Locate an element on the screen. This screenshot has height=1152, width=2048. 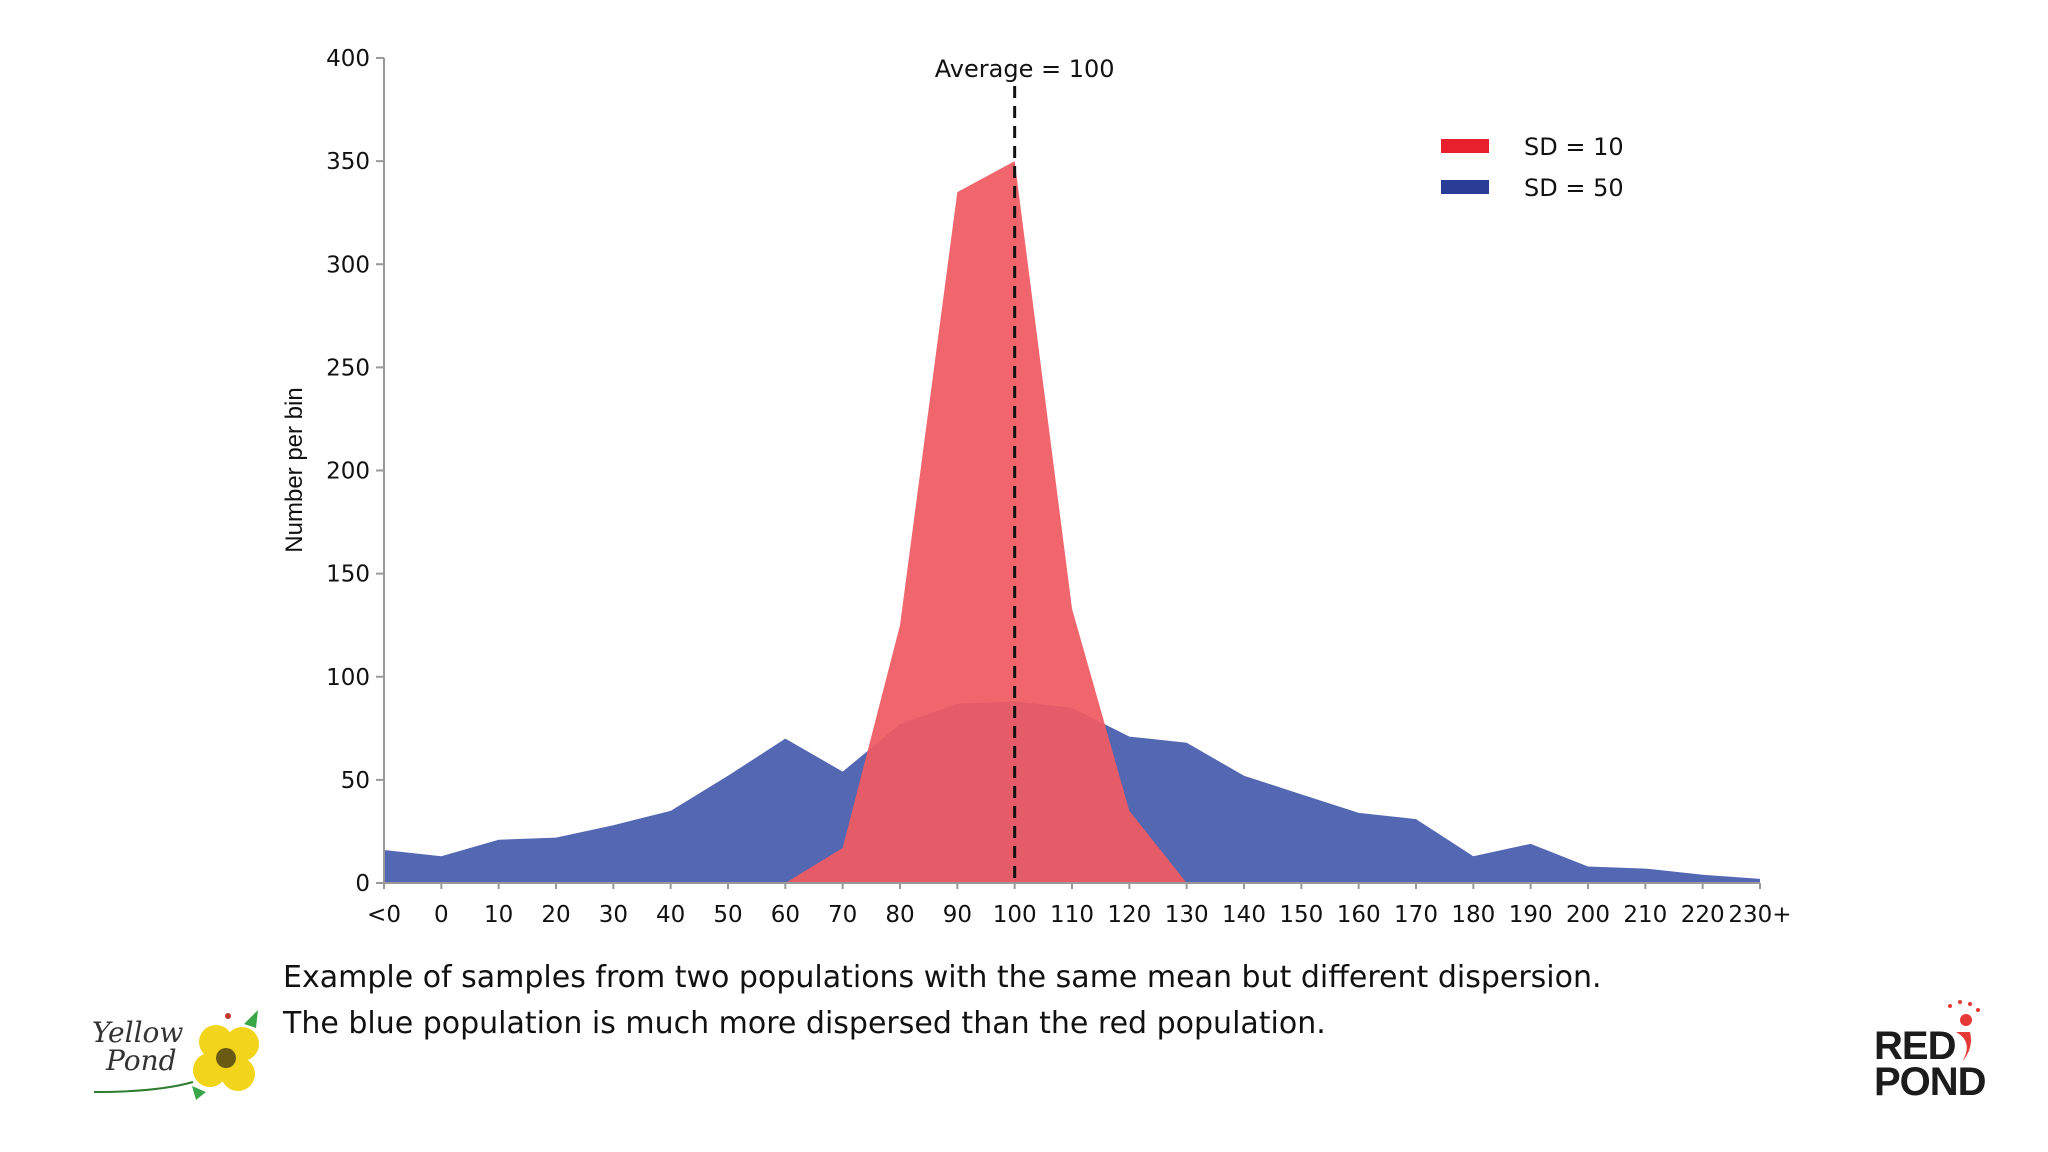
y-tick-label: 0 is located at coordinates (362, 884).